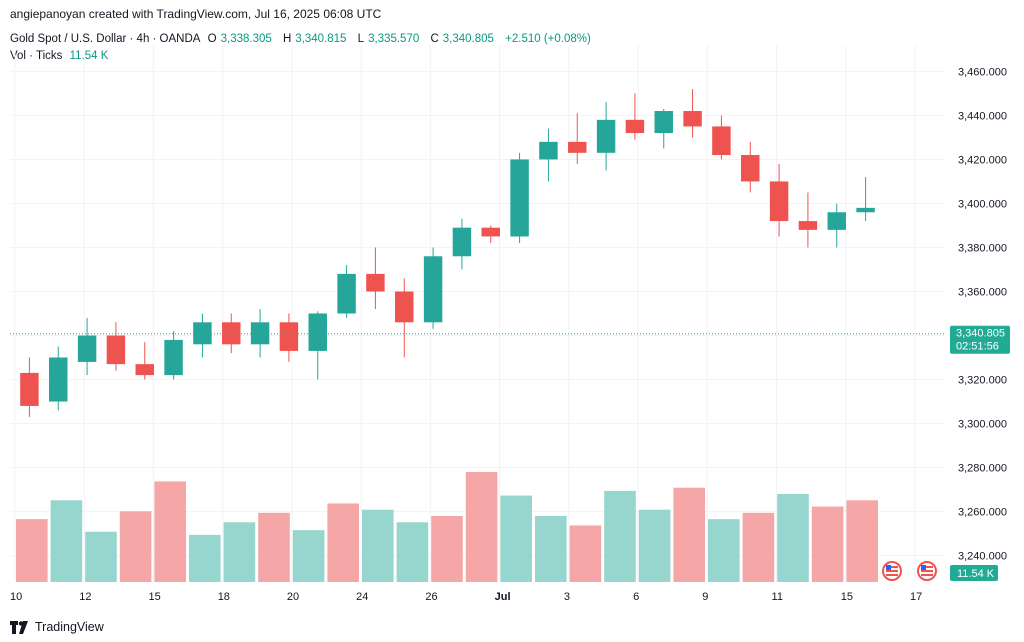 The width and height of the screenshot is (1024, 642). I want to click on y-tick-label: 3,380.000, so click(982, 248).